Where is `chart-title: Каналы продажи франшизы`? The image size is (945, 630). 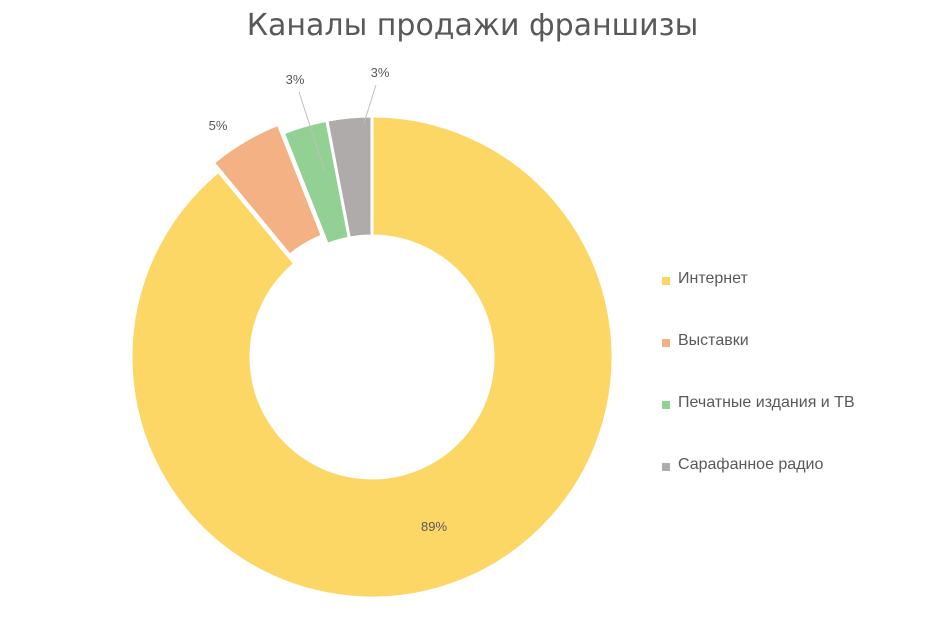 chart-title: Каналы продажи франшизы is located at coordinates (472, 25).